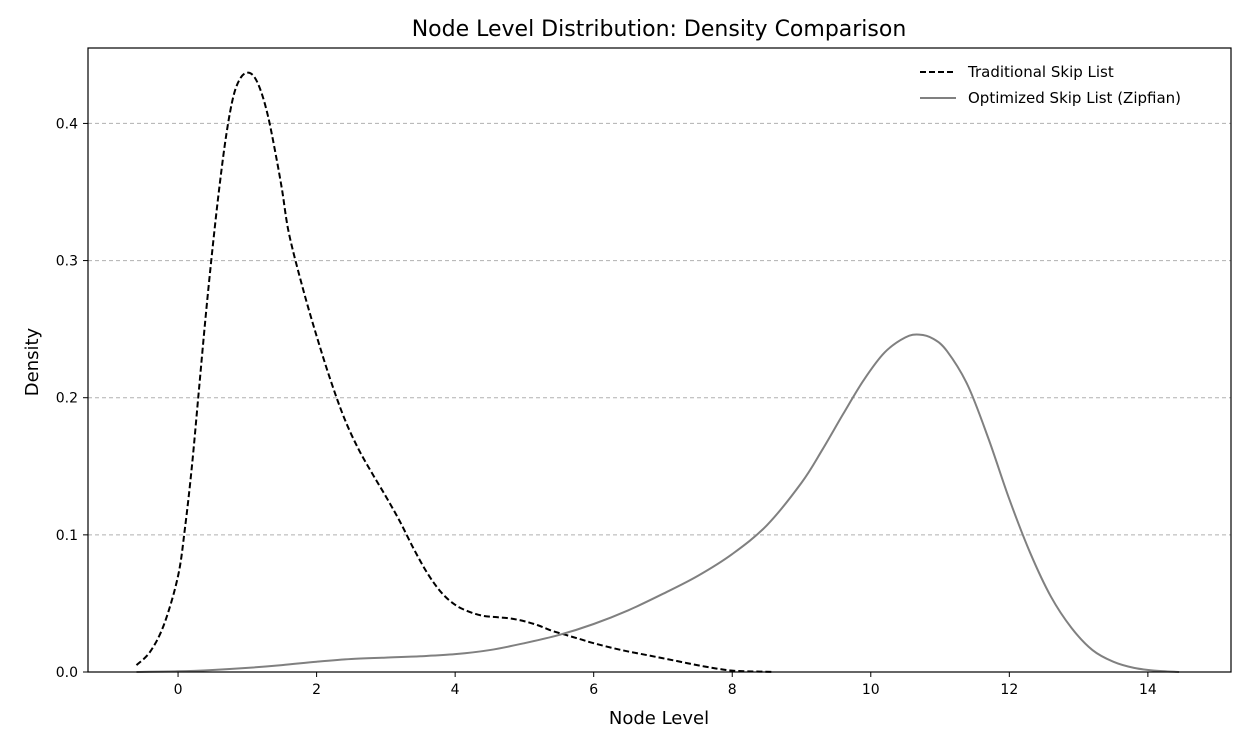 The width and height of the screenshot is (1250, 750). Describe the element at coordinates (659, 718) in the screenshot. I see `x-axis-label: Node Level` at that location.